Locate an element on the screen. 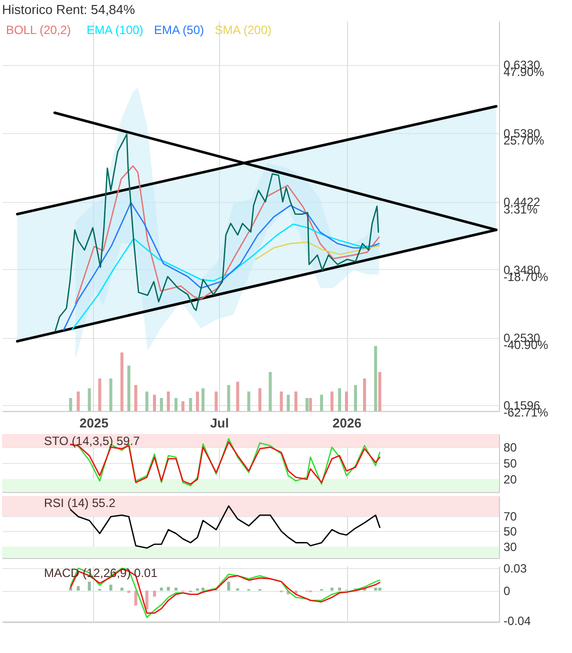  x-tick-label: 2026 is located at coordinates (347, 423).